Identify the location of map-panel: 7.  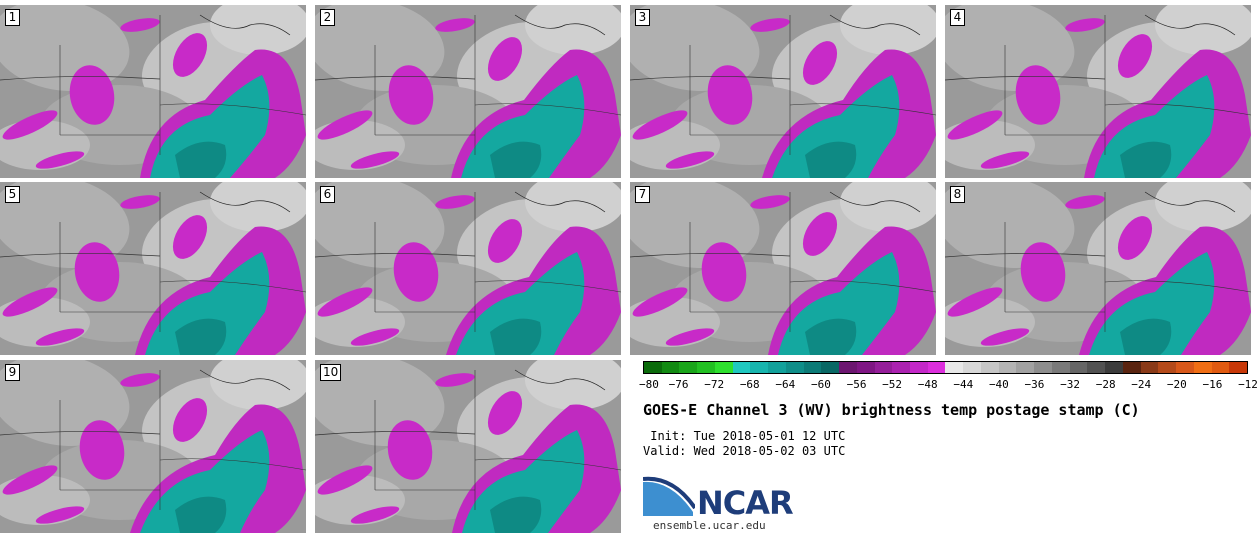
(783, 268).